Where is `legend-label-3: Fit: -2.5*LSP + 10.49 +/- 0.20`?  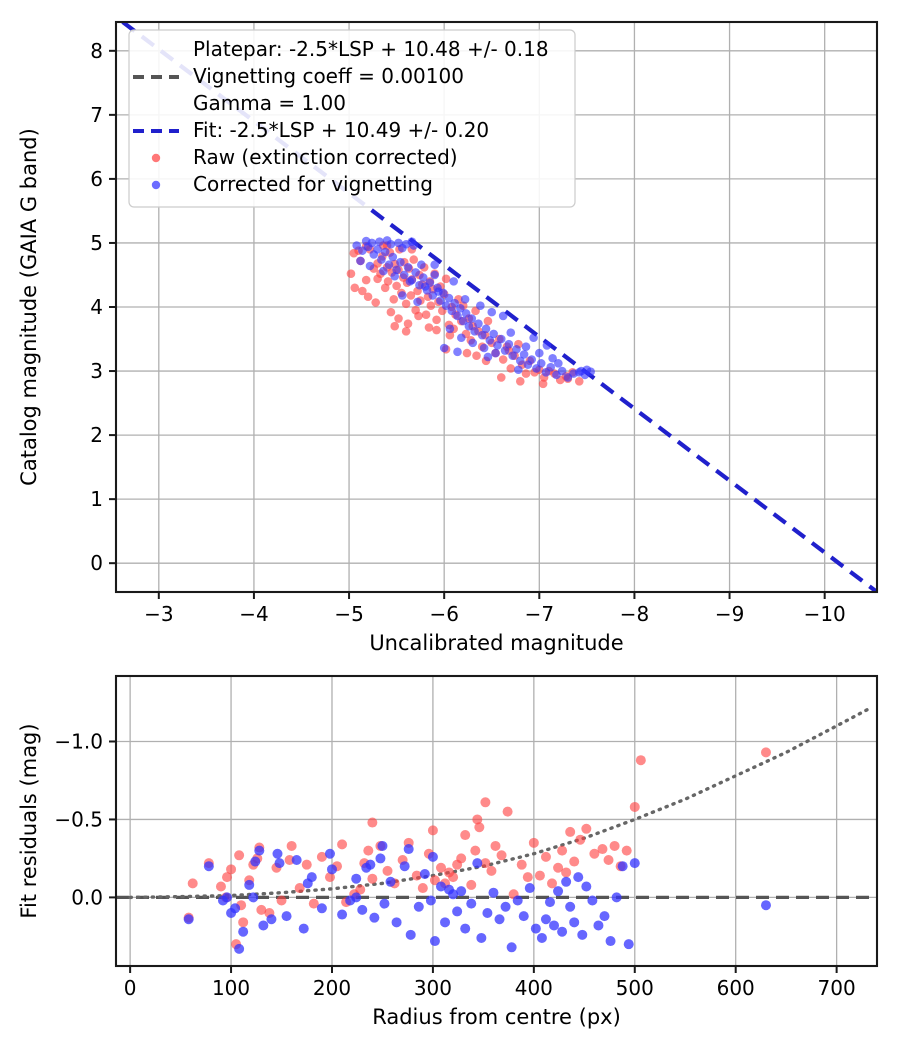 legend-label-3: Fit: -2.5*LSP + 10.49 +/- 0.20 is located at coordinates (341, 130).